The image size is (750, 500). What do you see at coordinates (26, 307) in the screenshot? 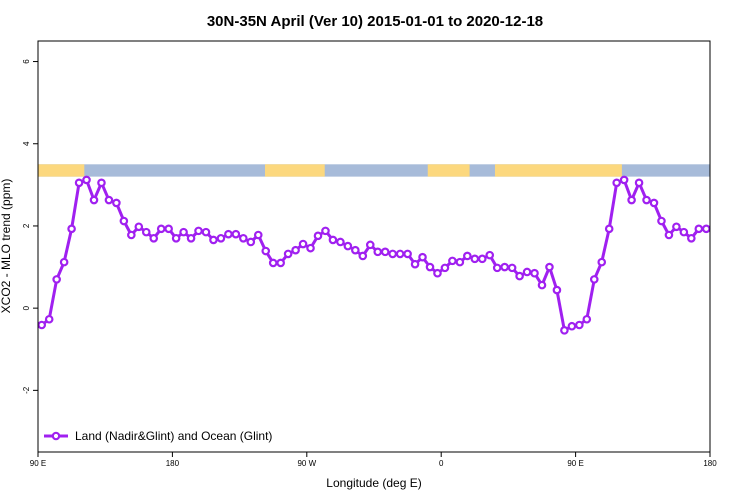
I see `y-tick-label: 0` at bounding box center [26, 307].